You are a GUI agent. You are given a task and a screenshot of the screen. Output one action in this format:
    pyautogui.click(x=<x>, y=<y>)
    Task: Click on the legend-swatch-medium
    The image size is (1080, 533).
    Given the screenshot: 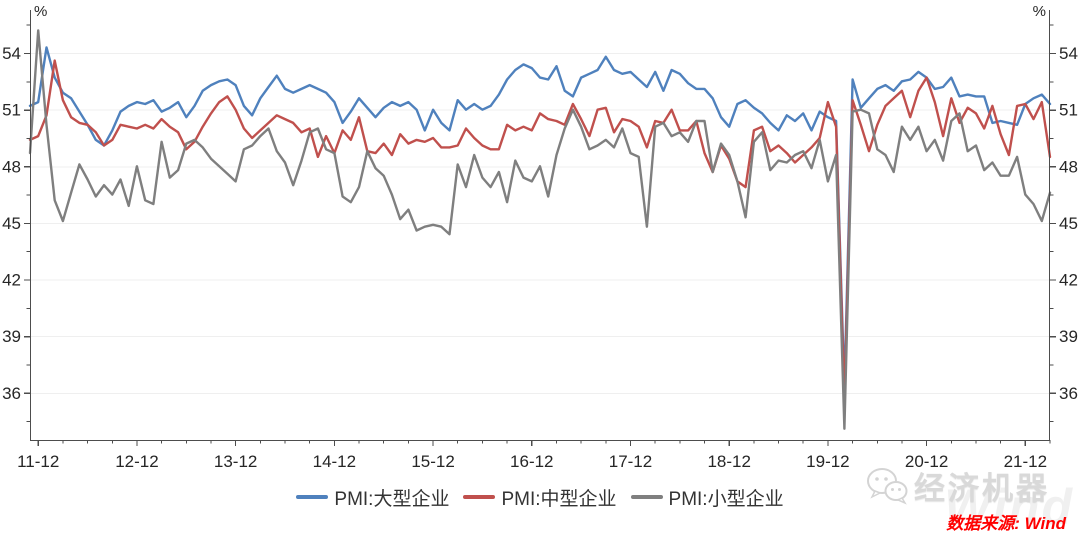 What is the action you would take?
    pyautogui.click(x=479, y=497)
    